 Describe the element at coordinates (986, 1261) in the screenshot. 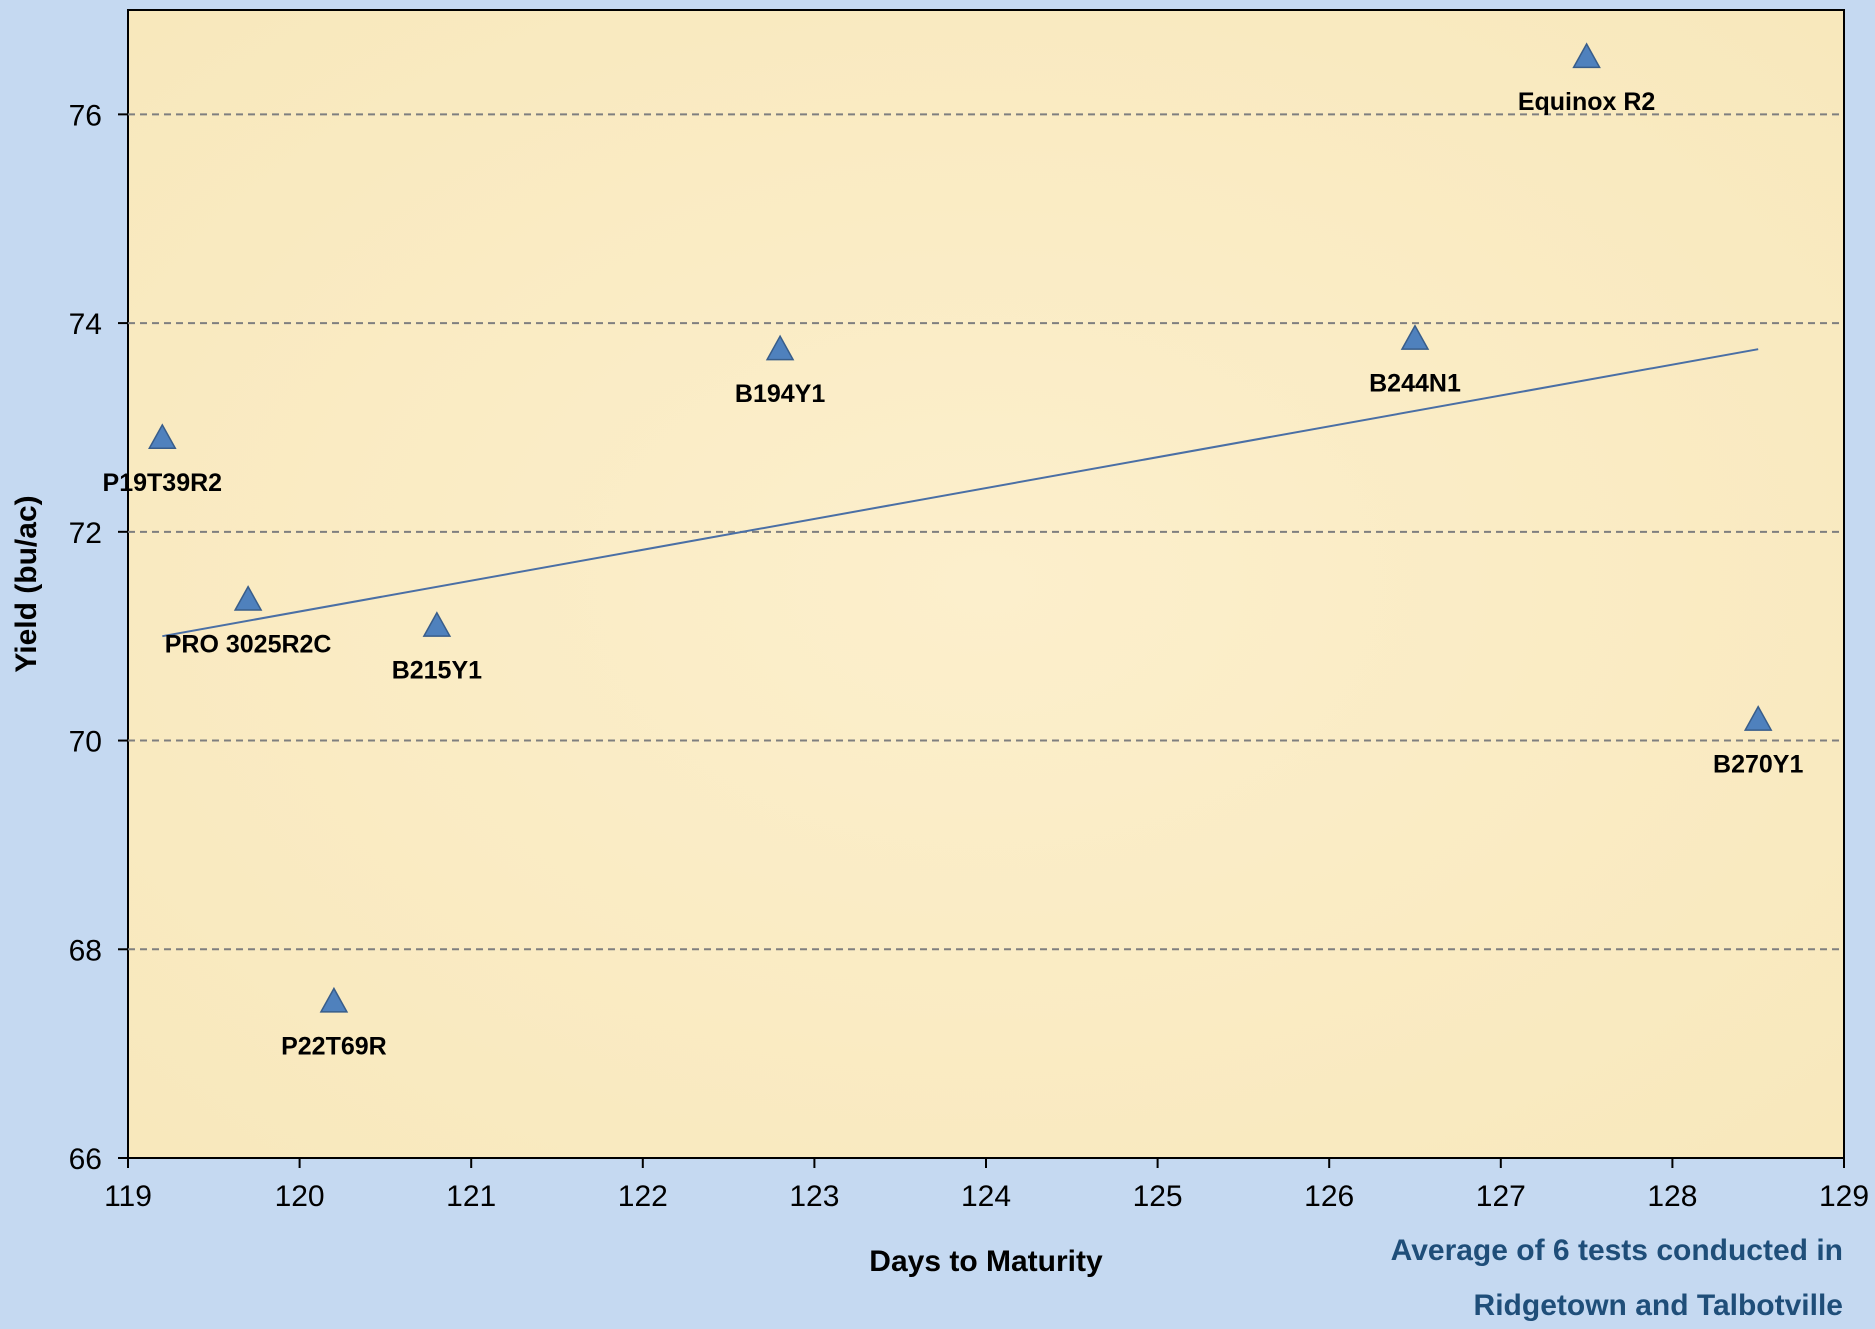

I see `x-axis-label: Days to Maturity` at that location.